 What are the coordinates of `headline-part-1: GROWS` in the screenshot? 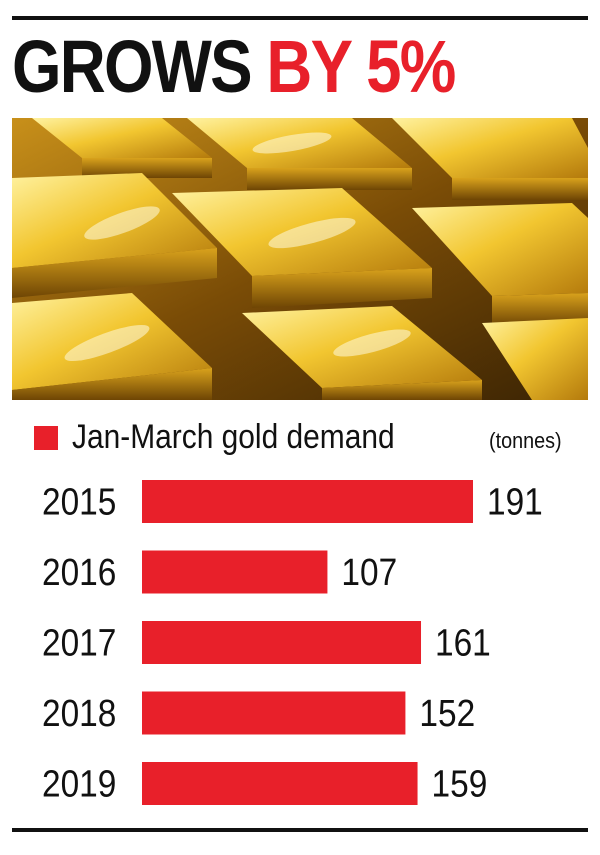 It's located at (132, 66).